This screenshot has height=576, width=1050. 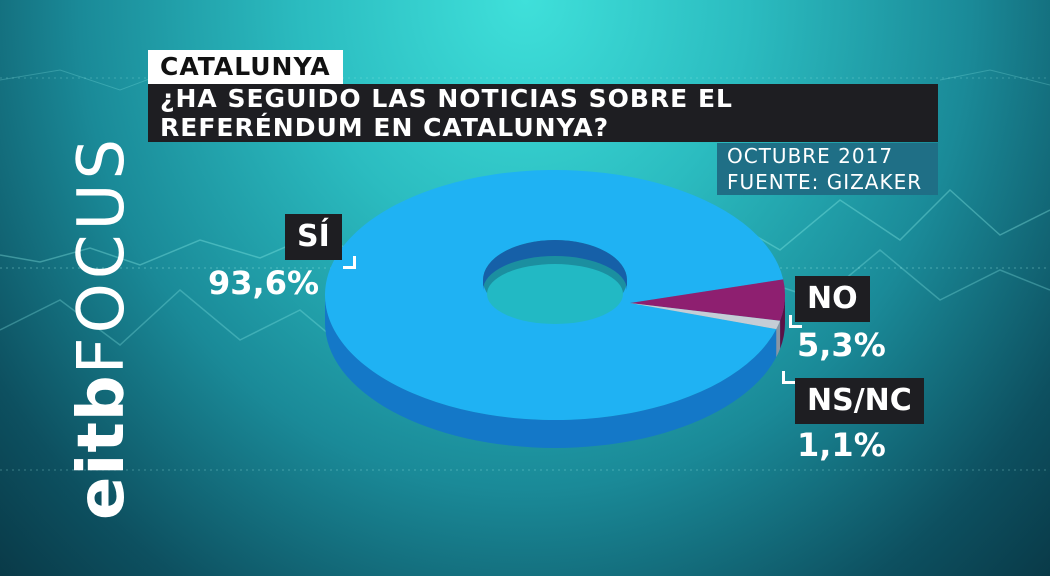 What do you see at coordinates (349, 262) in the screenshot?
I see `label-corner-s` at bounding box center [349, 262].